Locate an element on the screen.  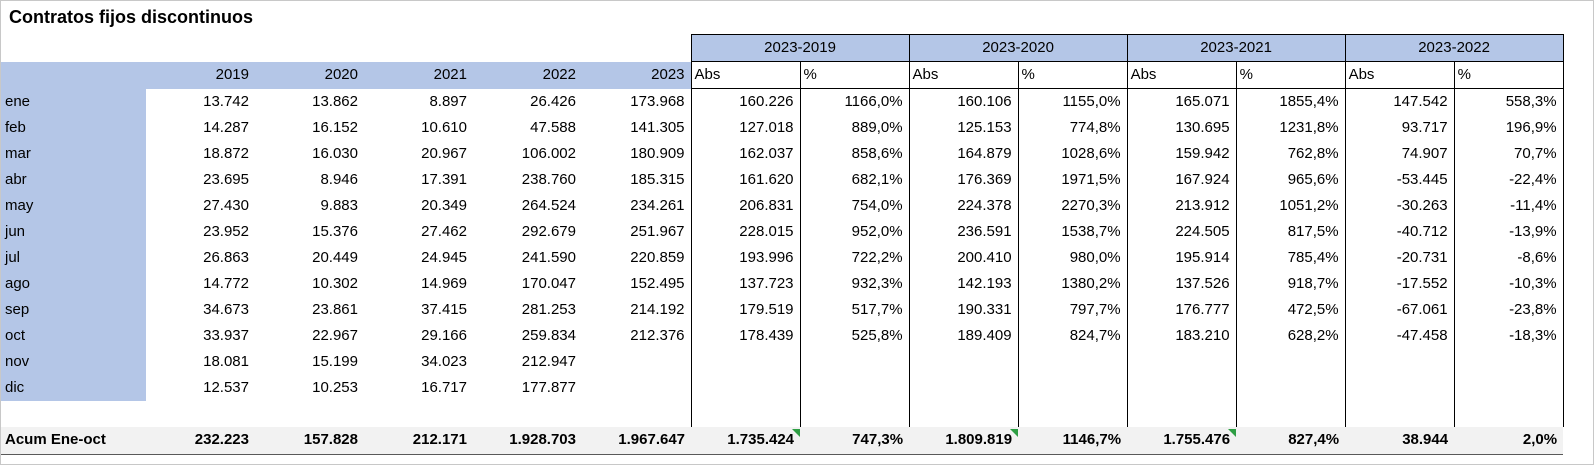
year-value-cell: 24.945 is located at coordinates (444, 257).